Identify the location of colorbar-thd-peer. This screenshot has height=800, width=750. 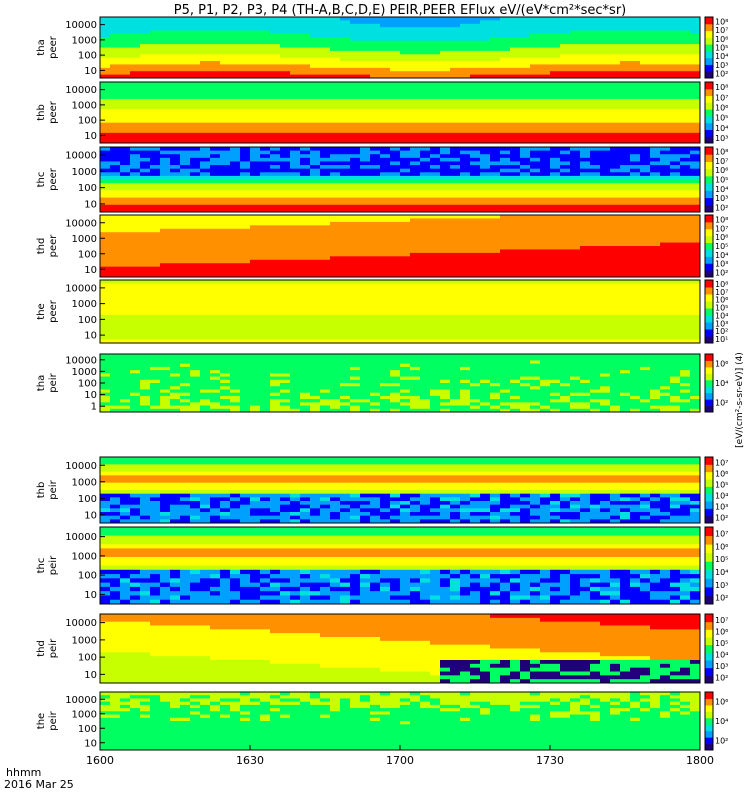
(709, 246).